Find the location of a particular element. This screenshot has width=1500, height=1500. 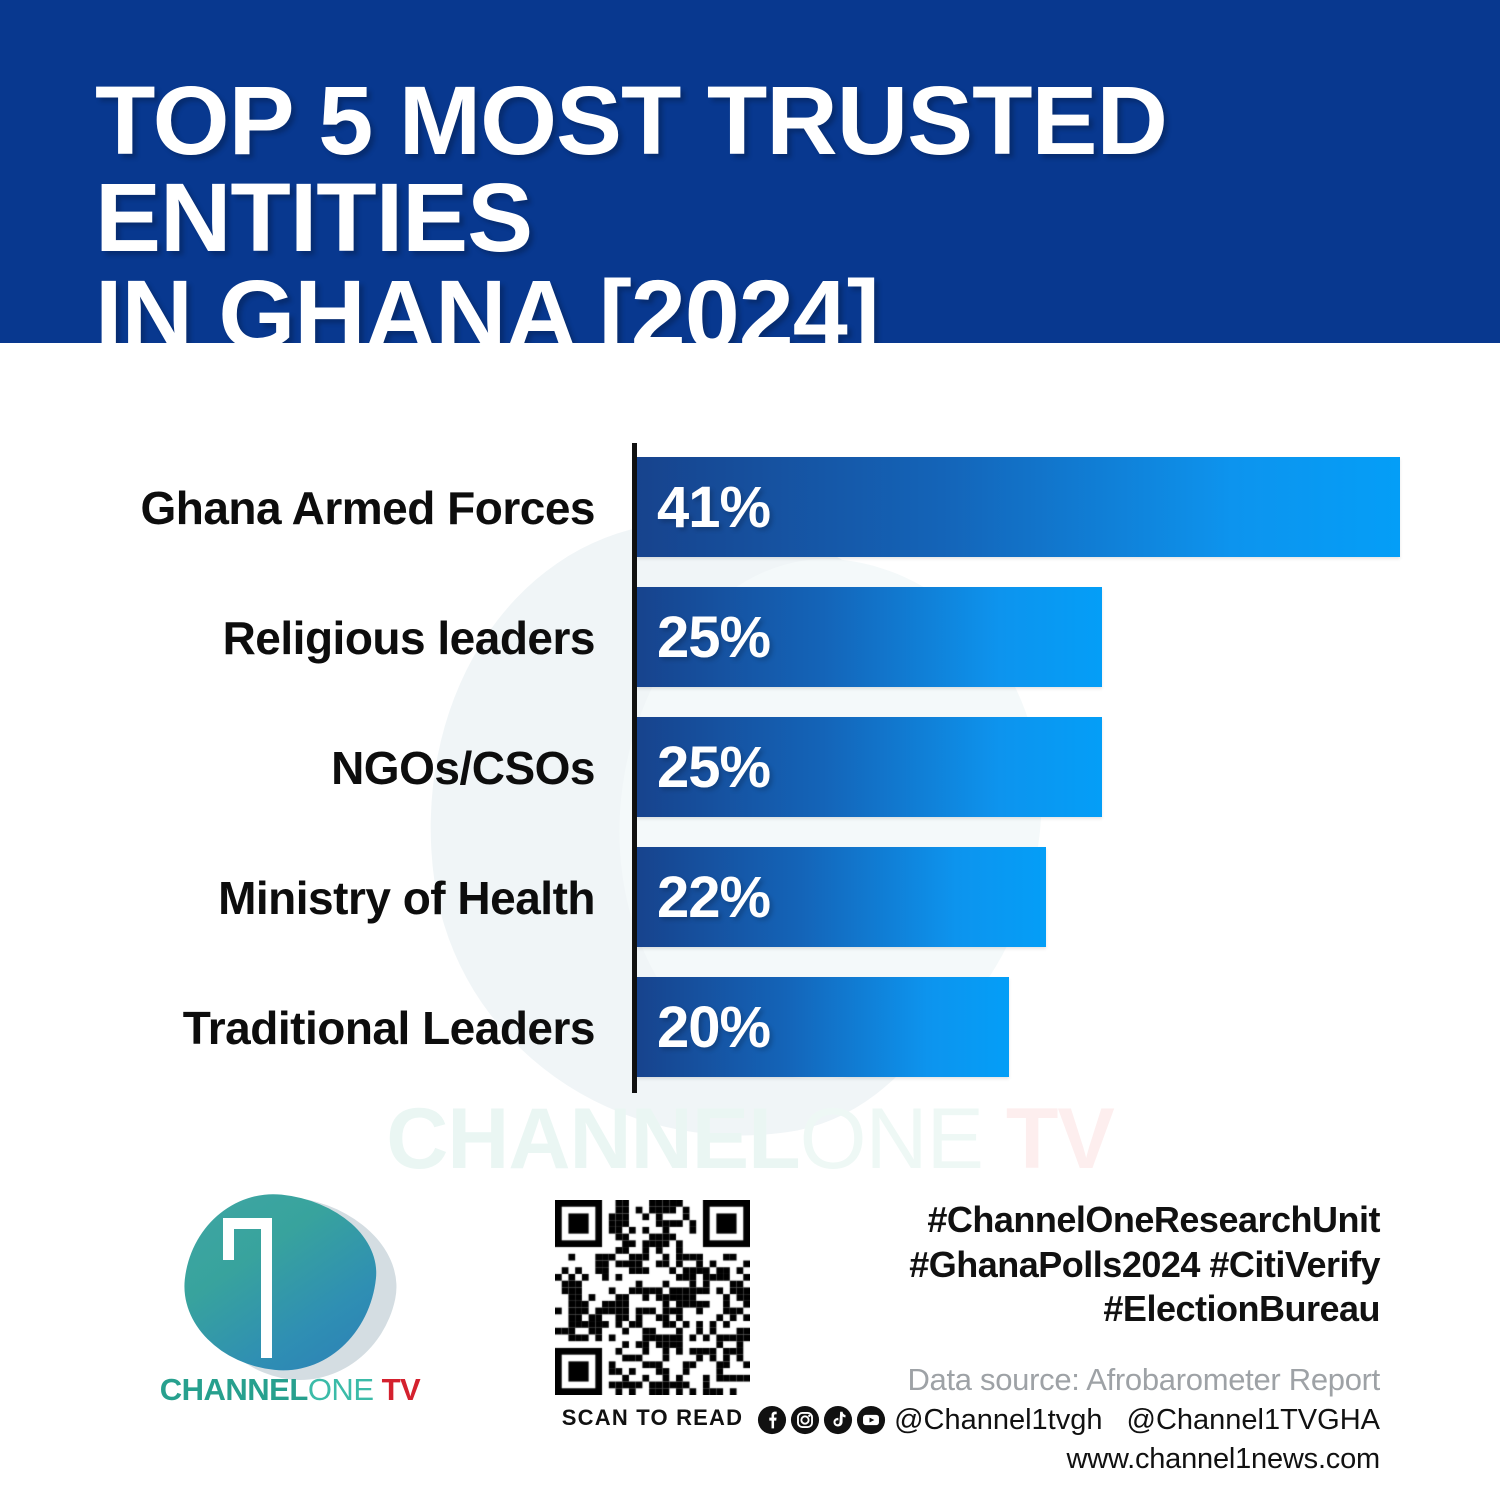

qr-code-block: SCAN TO READ is located at coordinates (652, 1315).